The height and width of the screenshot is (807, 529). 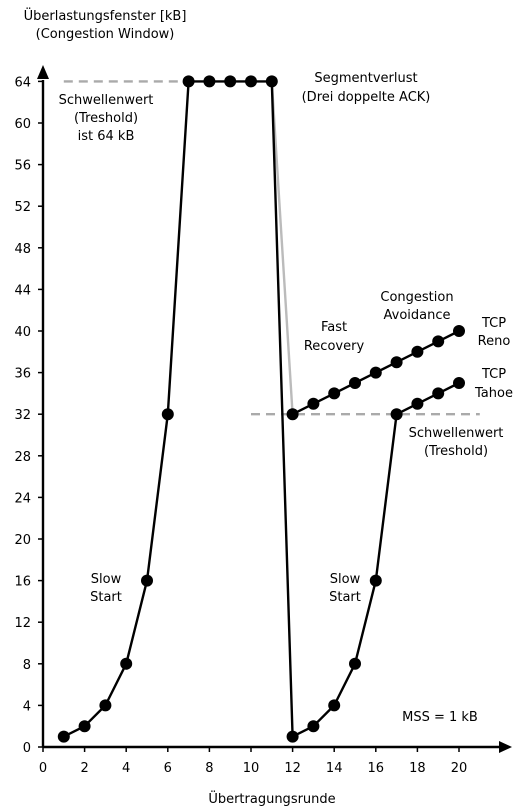 I want to click on fast-recovery-connector, so click(x=282, y=248).